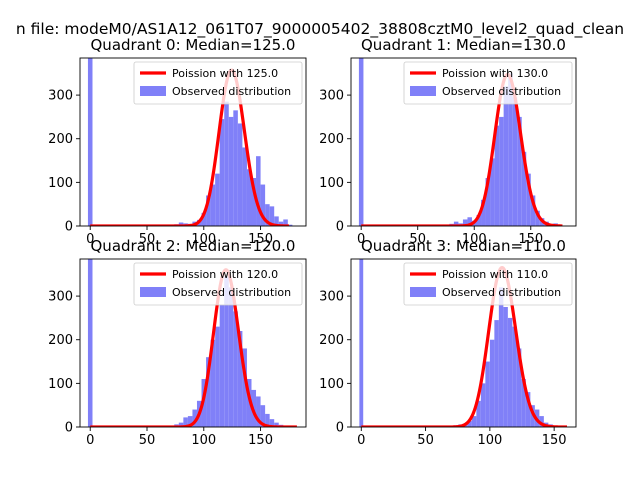  I want to click on legend-fit-label: Poission with 125.0, so click(225, 73).